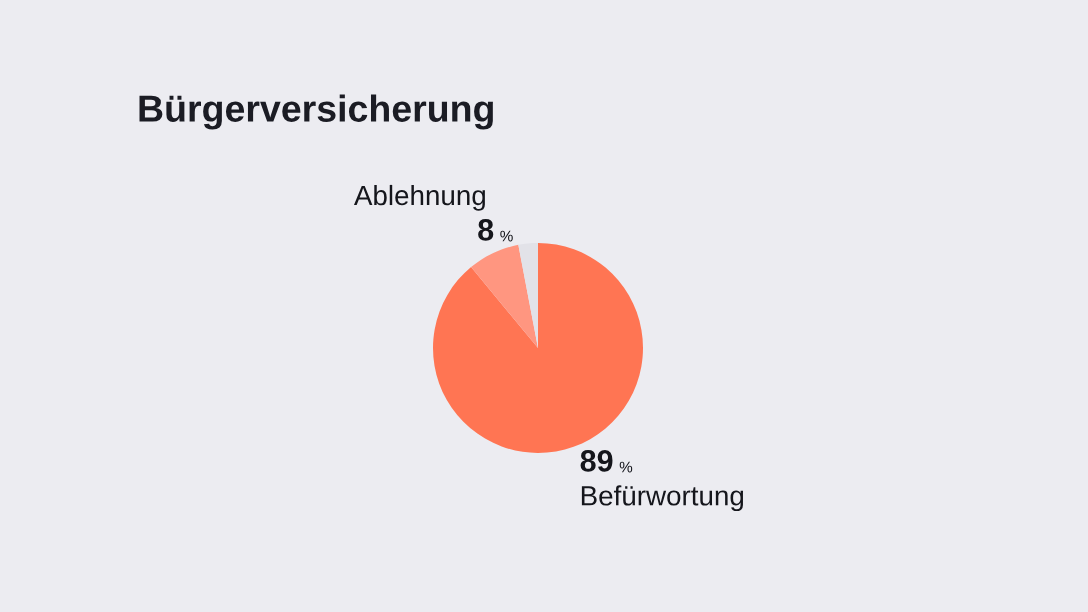 This screenshot has width=1088, height=612. Describe the element at coordinates (662, 498) in the screenshot. I see `slice-label: Befürwortung` at that location.